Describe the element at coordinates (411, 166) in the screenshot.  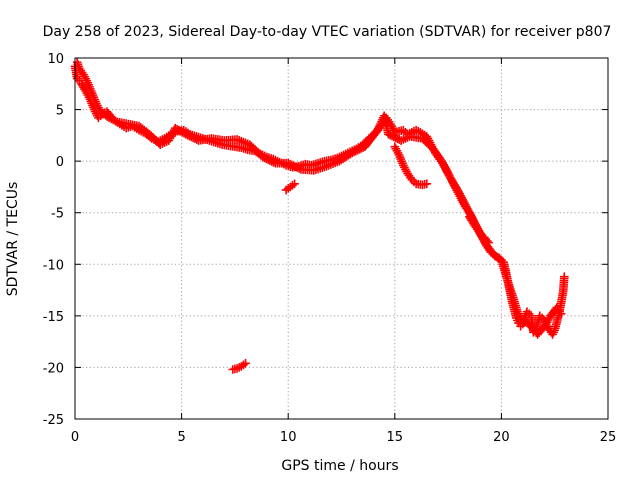
I see `series-branch-15h` at that location.